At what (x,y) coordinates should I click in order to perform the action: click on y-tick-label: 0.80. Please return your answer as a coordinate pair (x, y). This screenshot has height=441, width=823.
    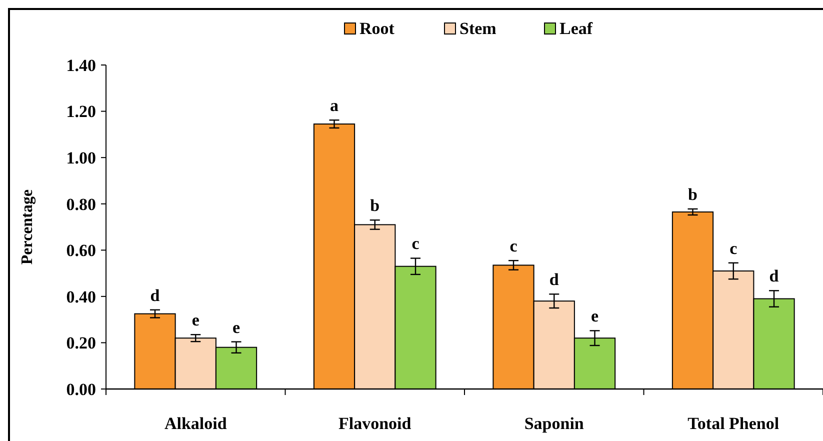
    Looking at the image, I should click on (81, 204).